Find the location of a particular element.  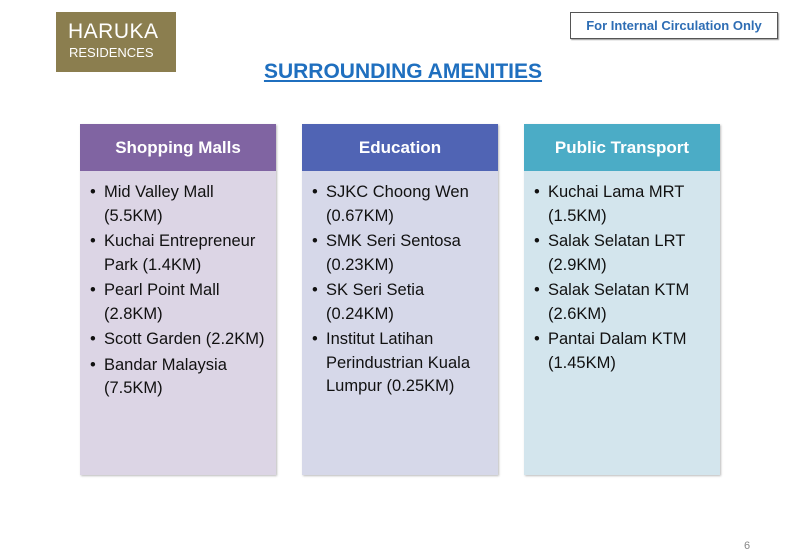

list-item: SMK Seri Sentosa (0.23KM) is located at coordinates (402, 253).